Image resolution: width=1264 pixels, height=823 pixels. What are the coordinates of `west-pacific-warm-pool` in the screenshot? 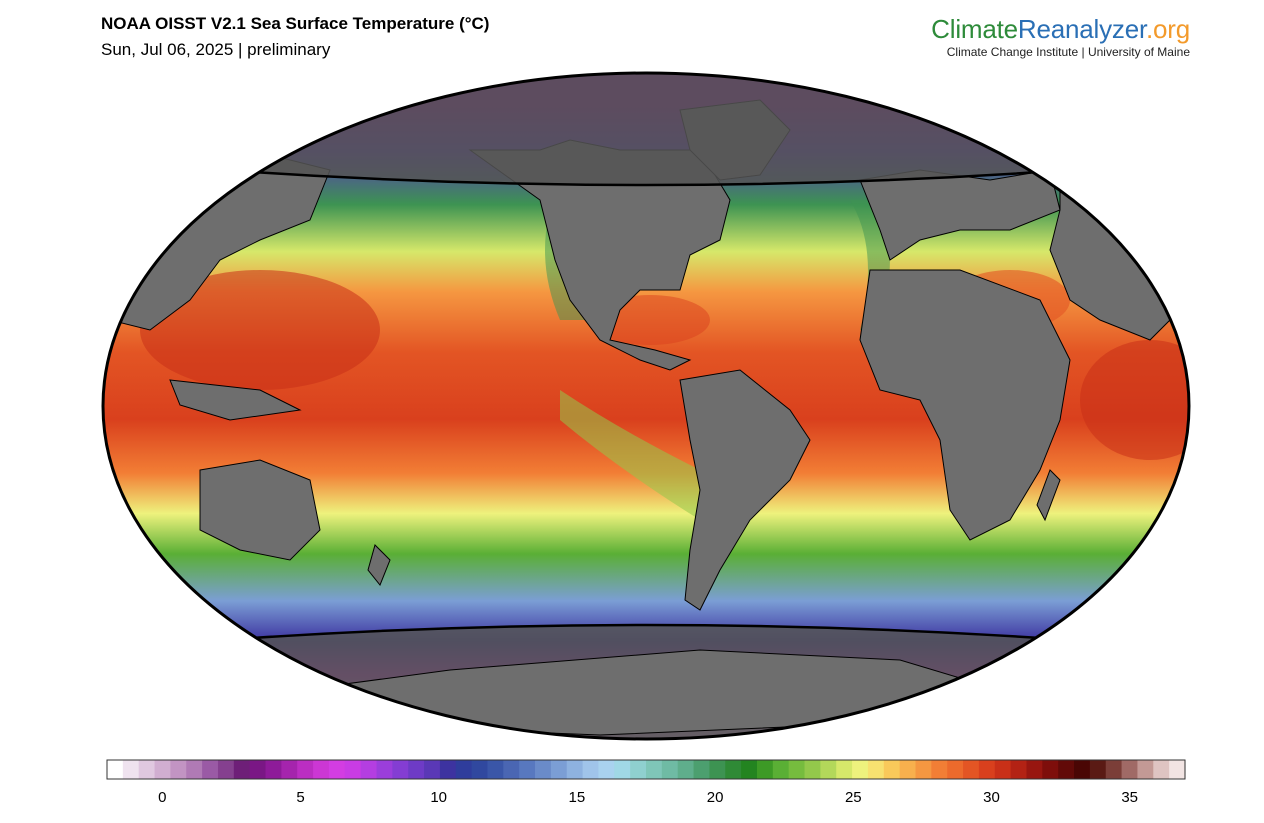 It's located at (260, 330).